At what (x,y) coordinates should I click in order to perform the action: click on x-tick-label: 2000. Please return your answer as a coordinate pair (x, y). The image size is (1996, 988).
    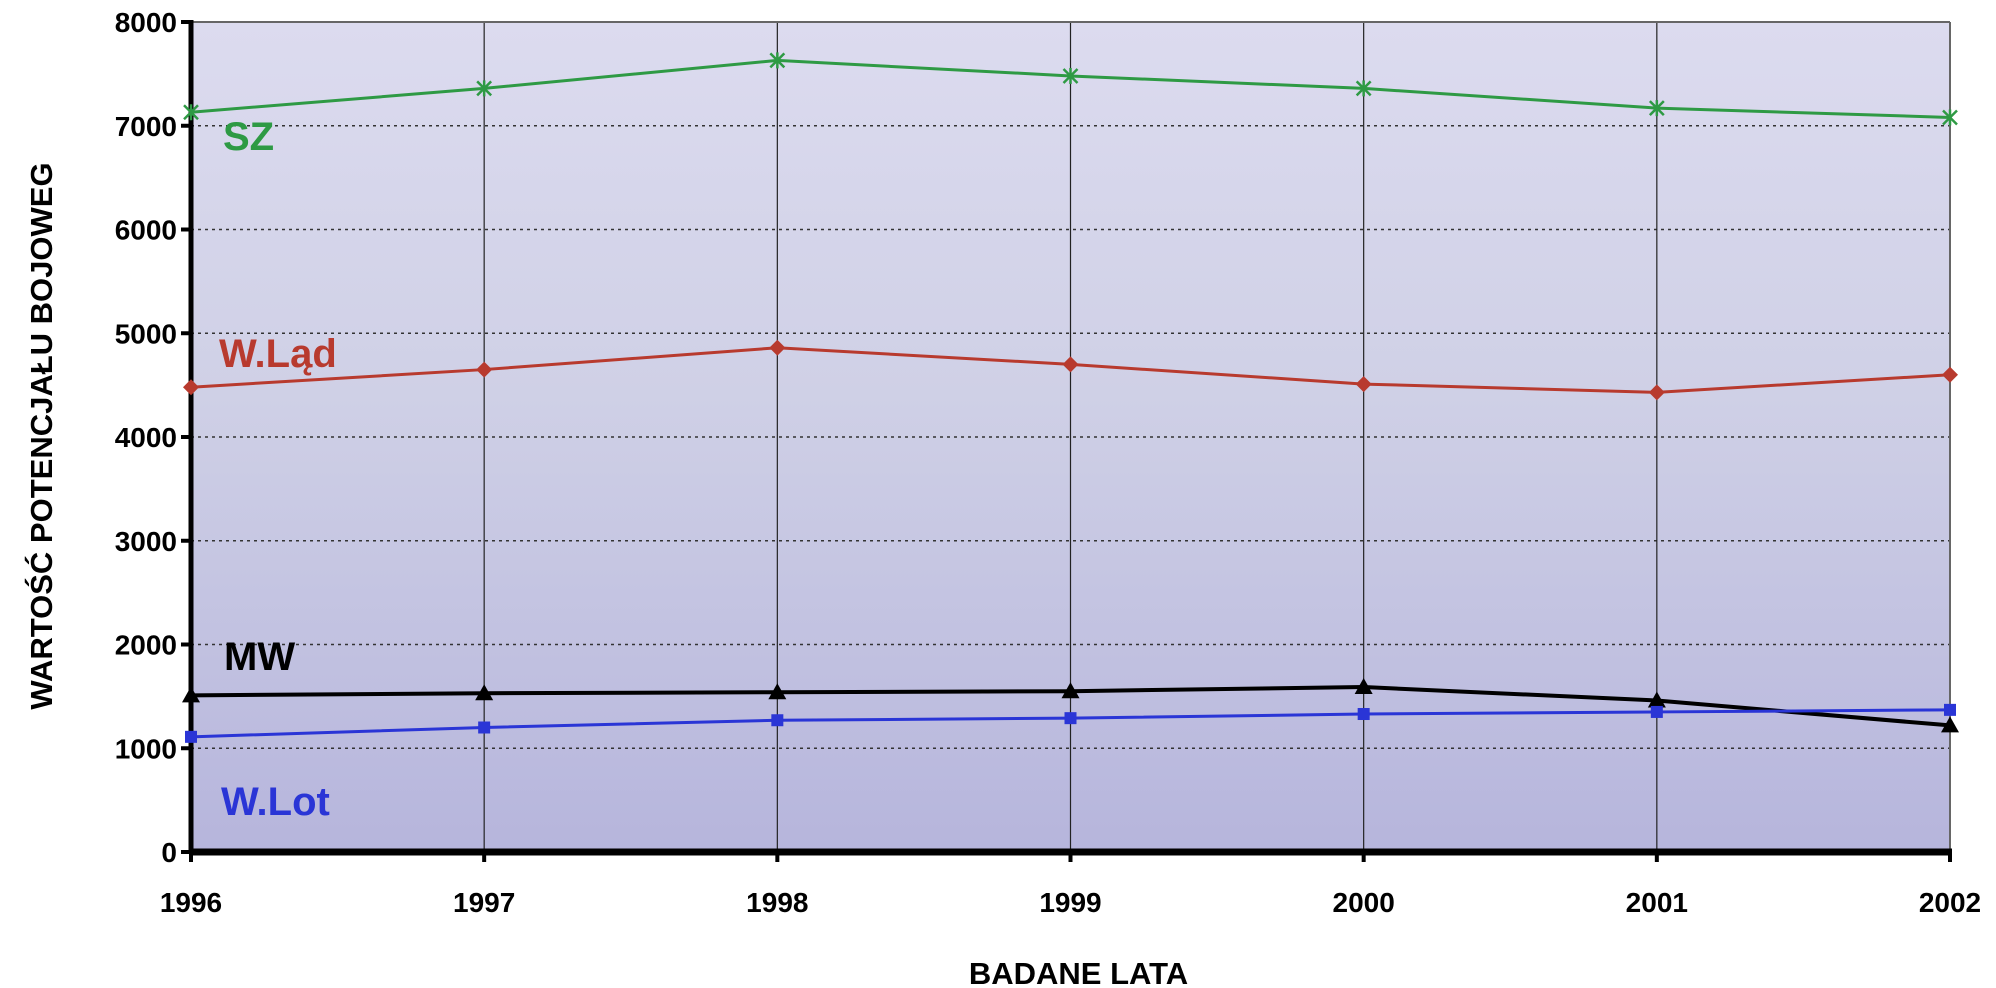
    Looking at the image, I should click on (1364, 902).